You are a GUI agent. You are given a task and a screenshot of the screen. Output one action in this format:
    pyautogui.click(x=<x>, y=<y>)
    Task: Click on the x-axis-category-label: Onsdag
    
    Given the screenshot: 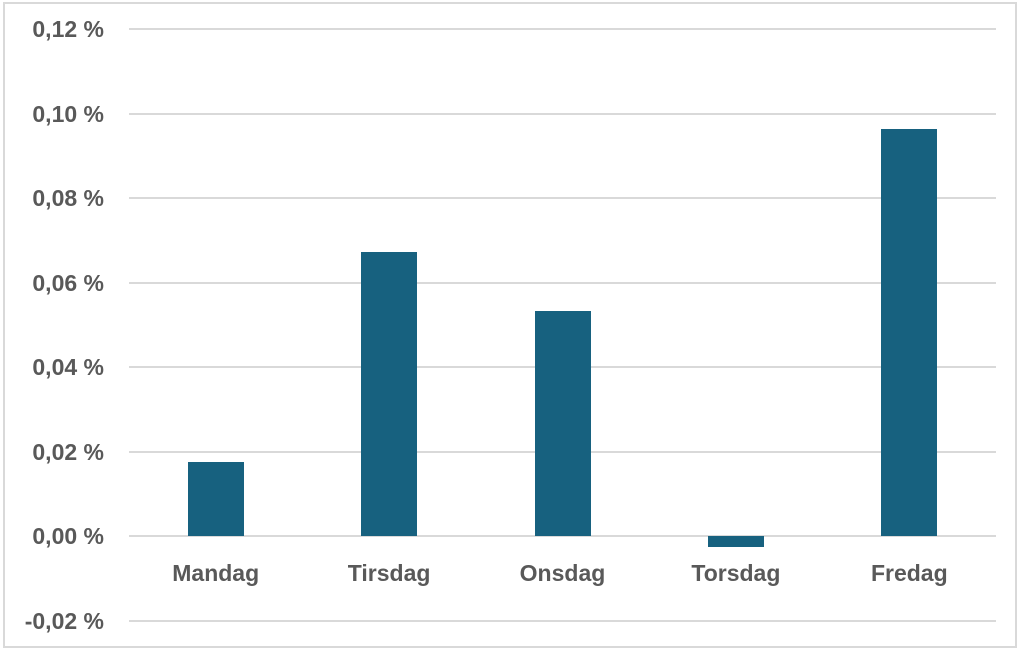 What is the action you would take?
    pyautogui.click(x=562, y=573)
    